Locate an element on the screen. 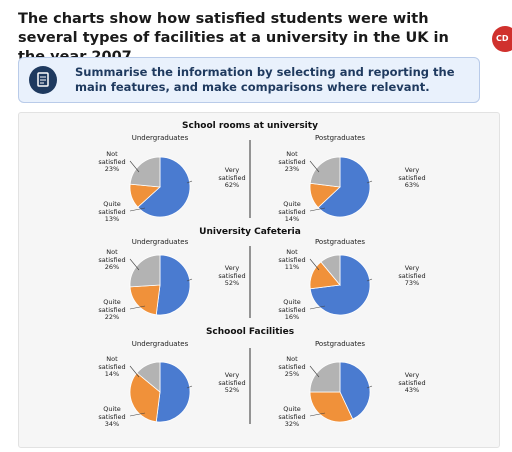 Image resolution: width=512 pixels, height=452 pixels. slice-label: Very satisfied 43% is located at coordinates (412, 383).